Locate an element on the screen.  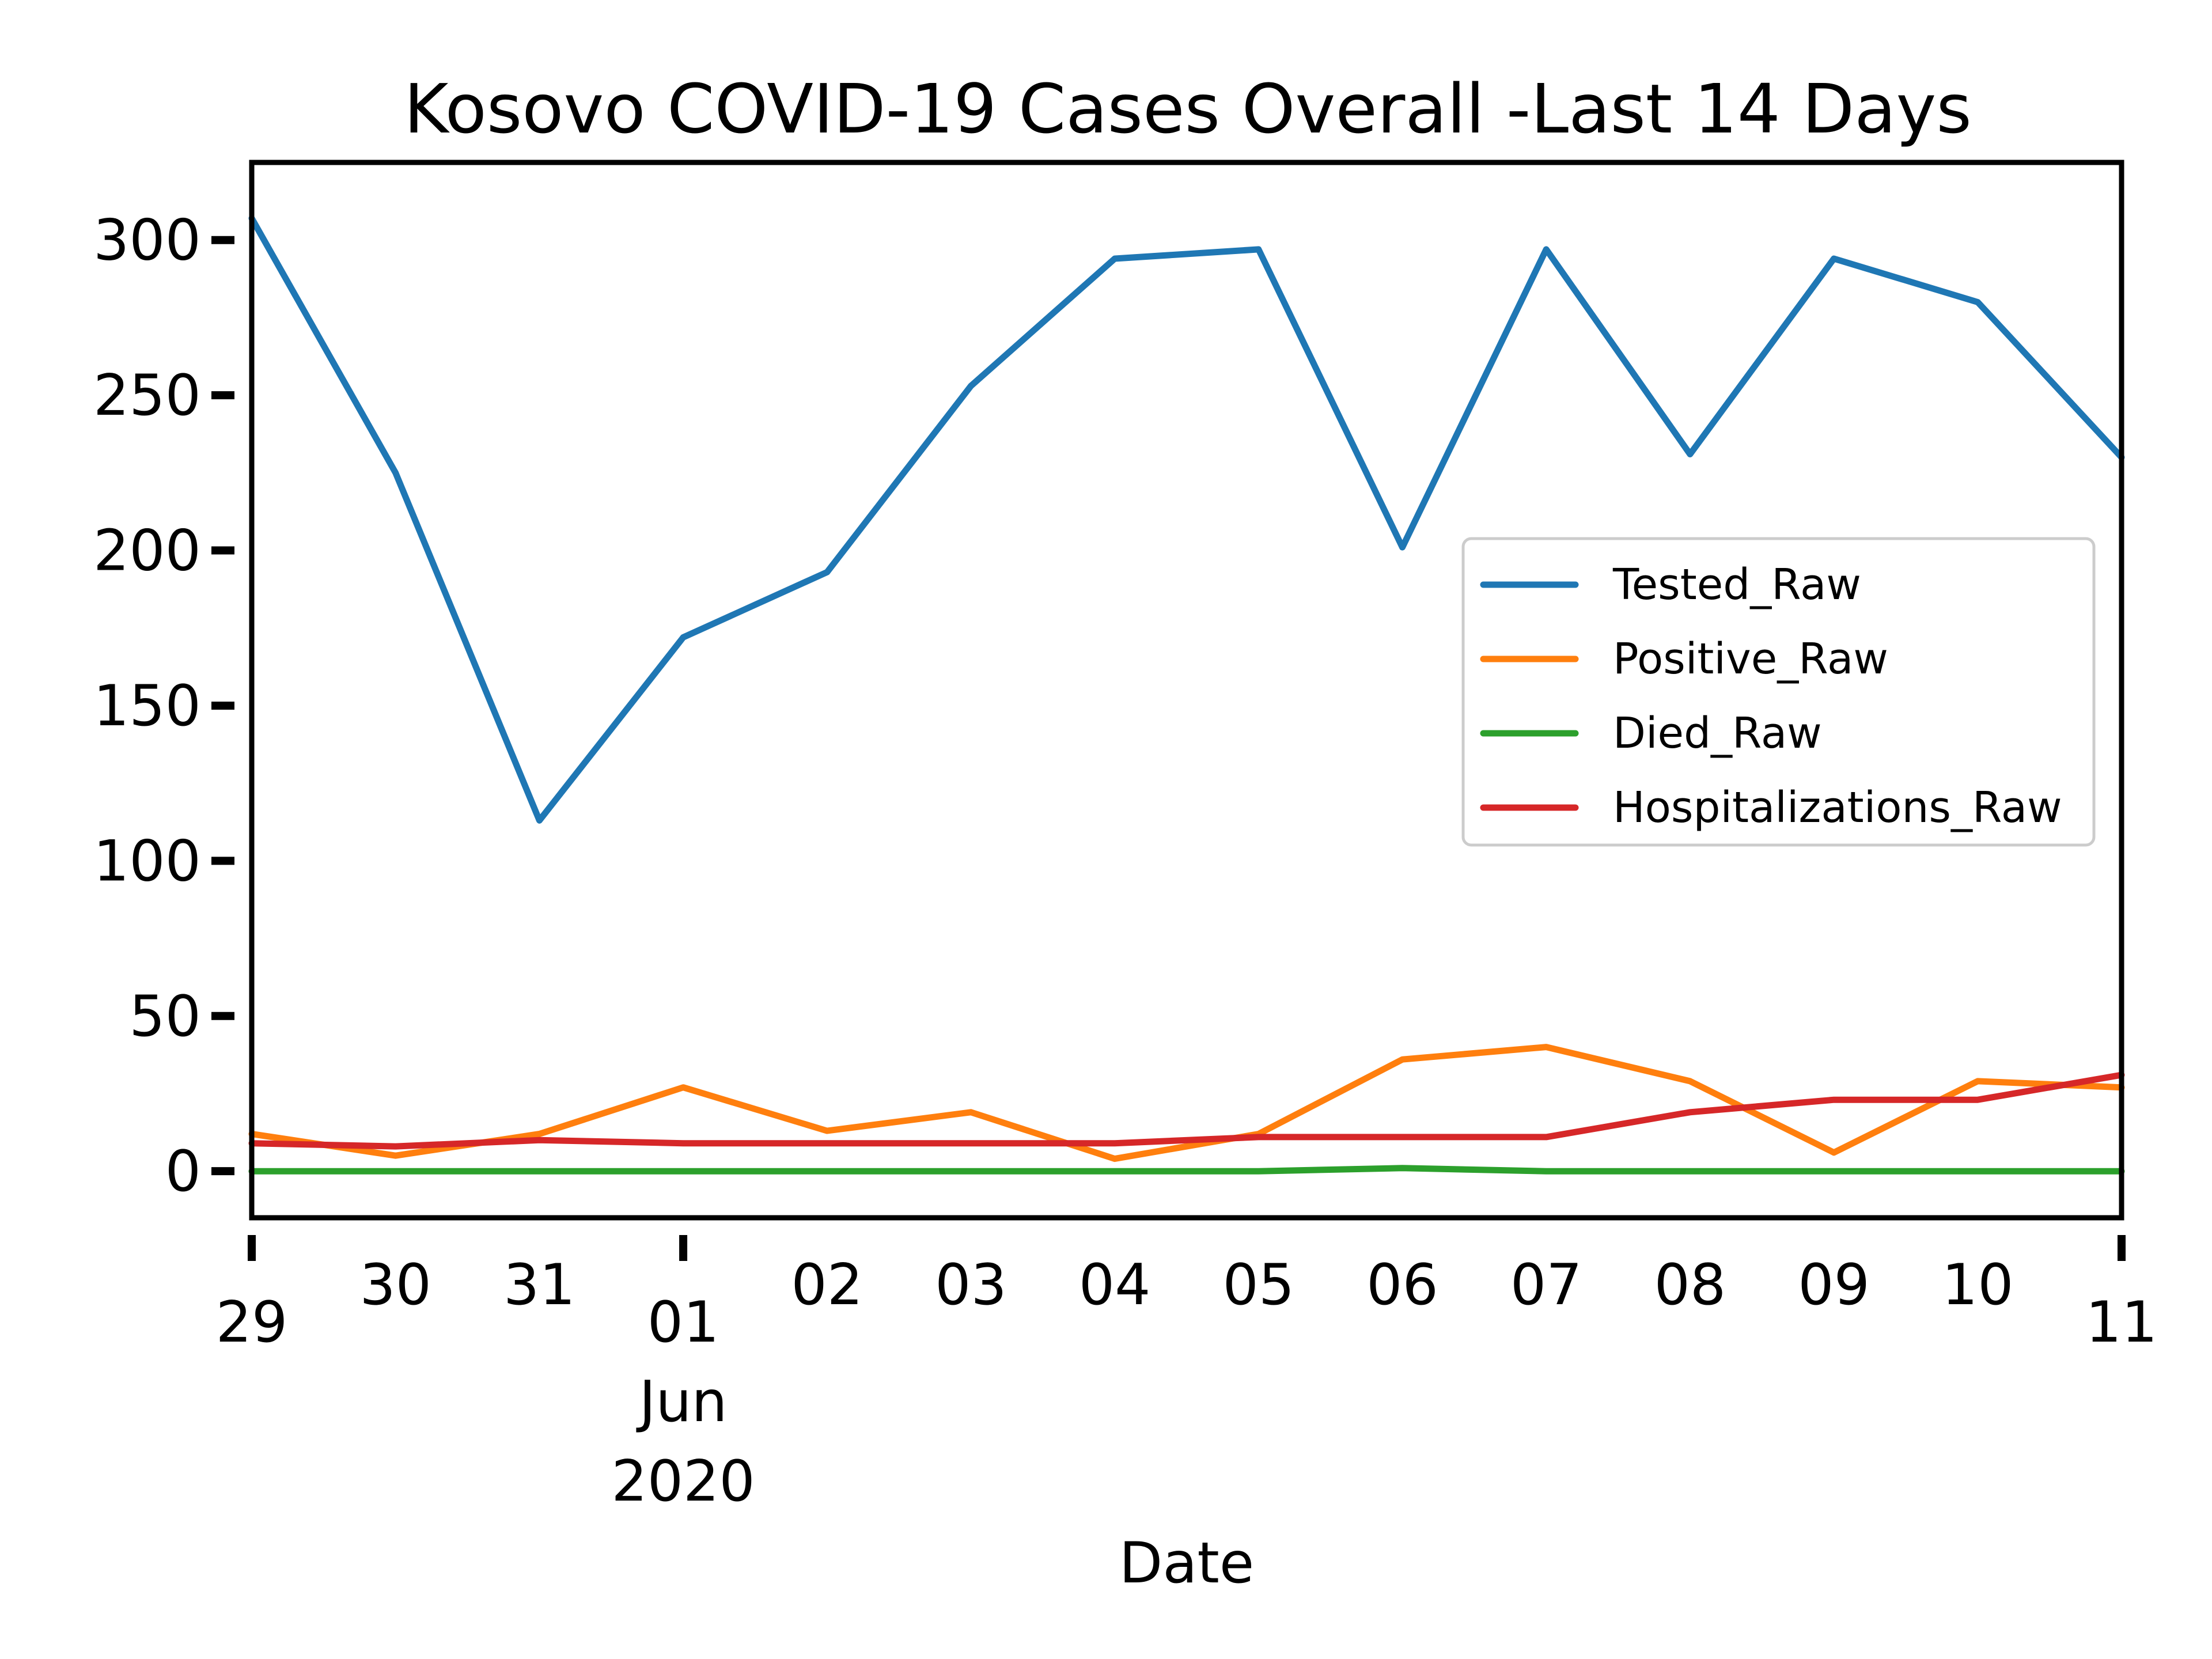
y-tick-label-5: 250 is located at coordinates (147, 396).